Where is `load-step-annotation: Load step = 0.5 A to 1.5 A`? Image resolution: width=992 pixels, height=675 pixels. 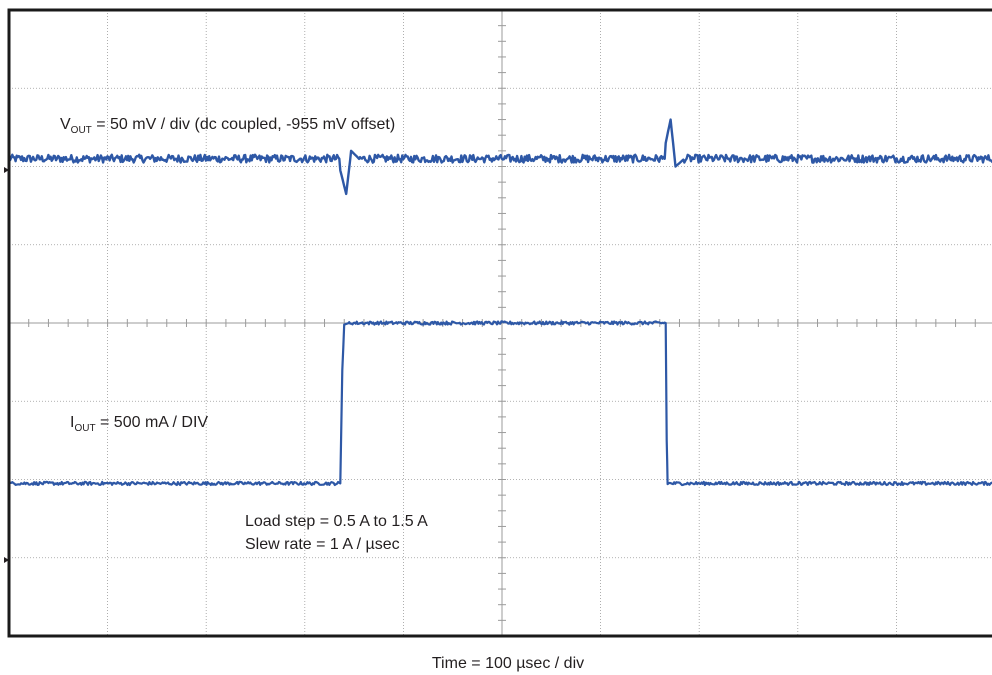
load-step-annotation: Load step = 0.5 A to 1.5 A is located at coordinates (336, 521).